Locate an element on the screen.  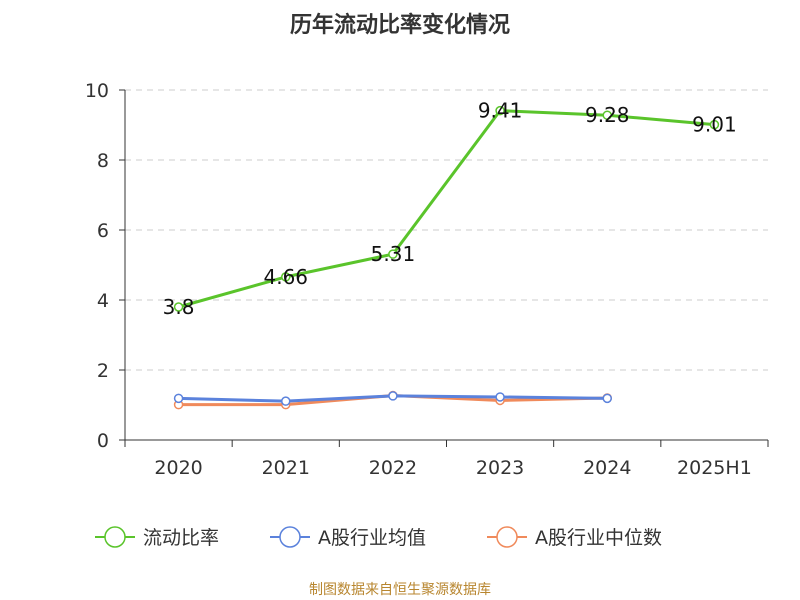
data-label-5: 9.01 is located at coordinates (714, 125).